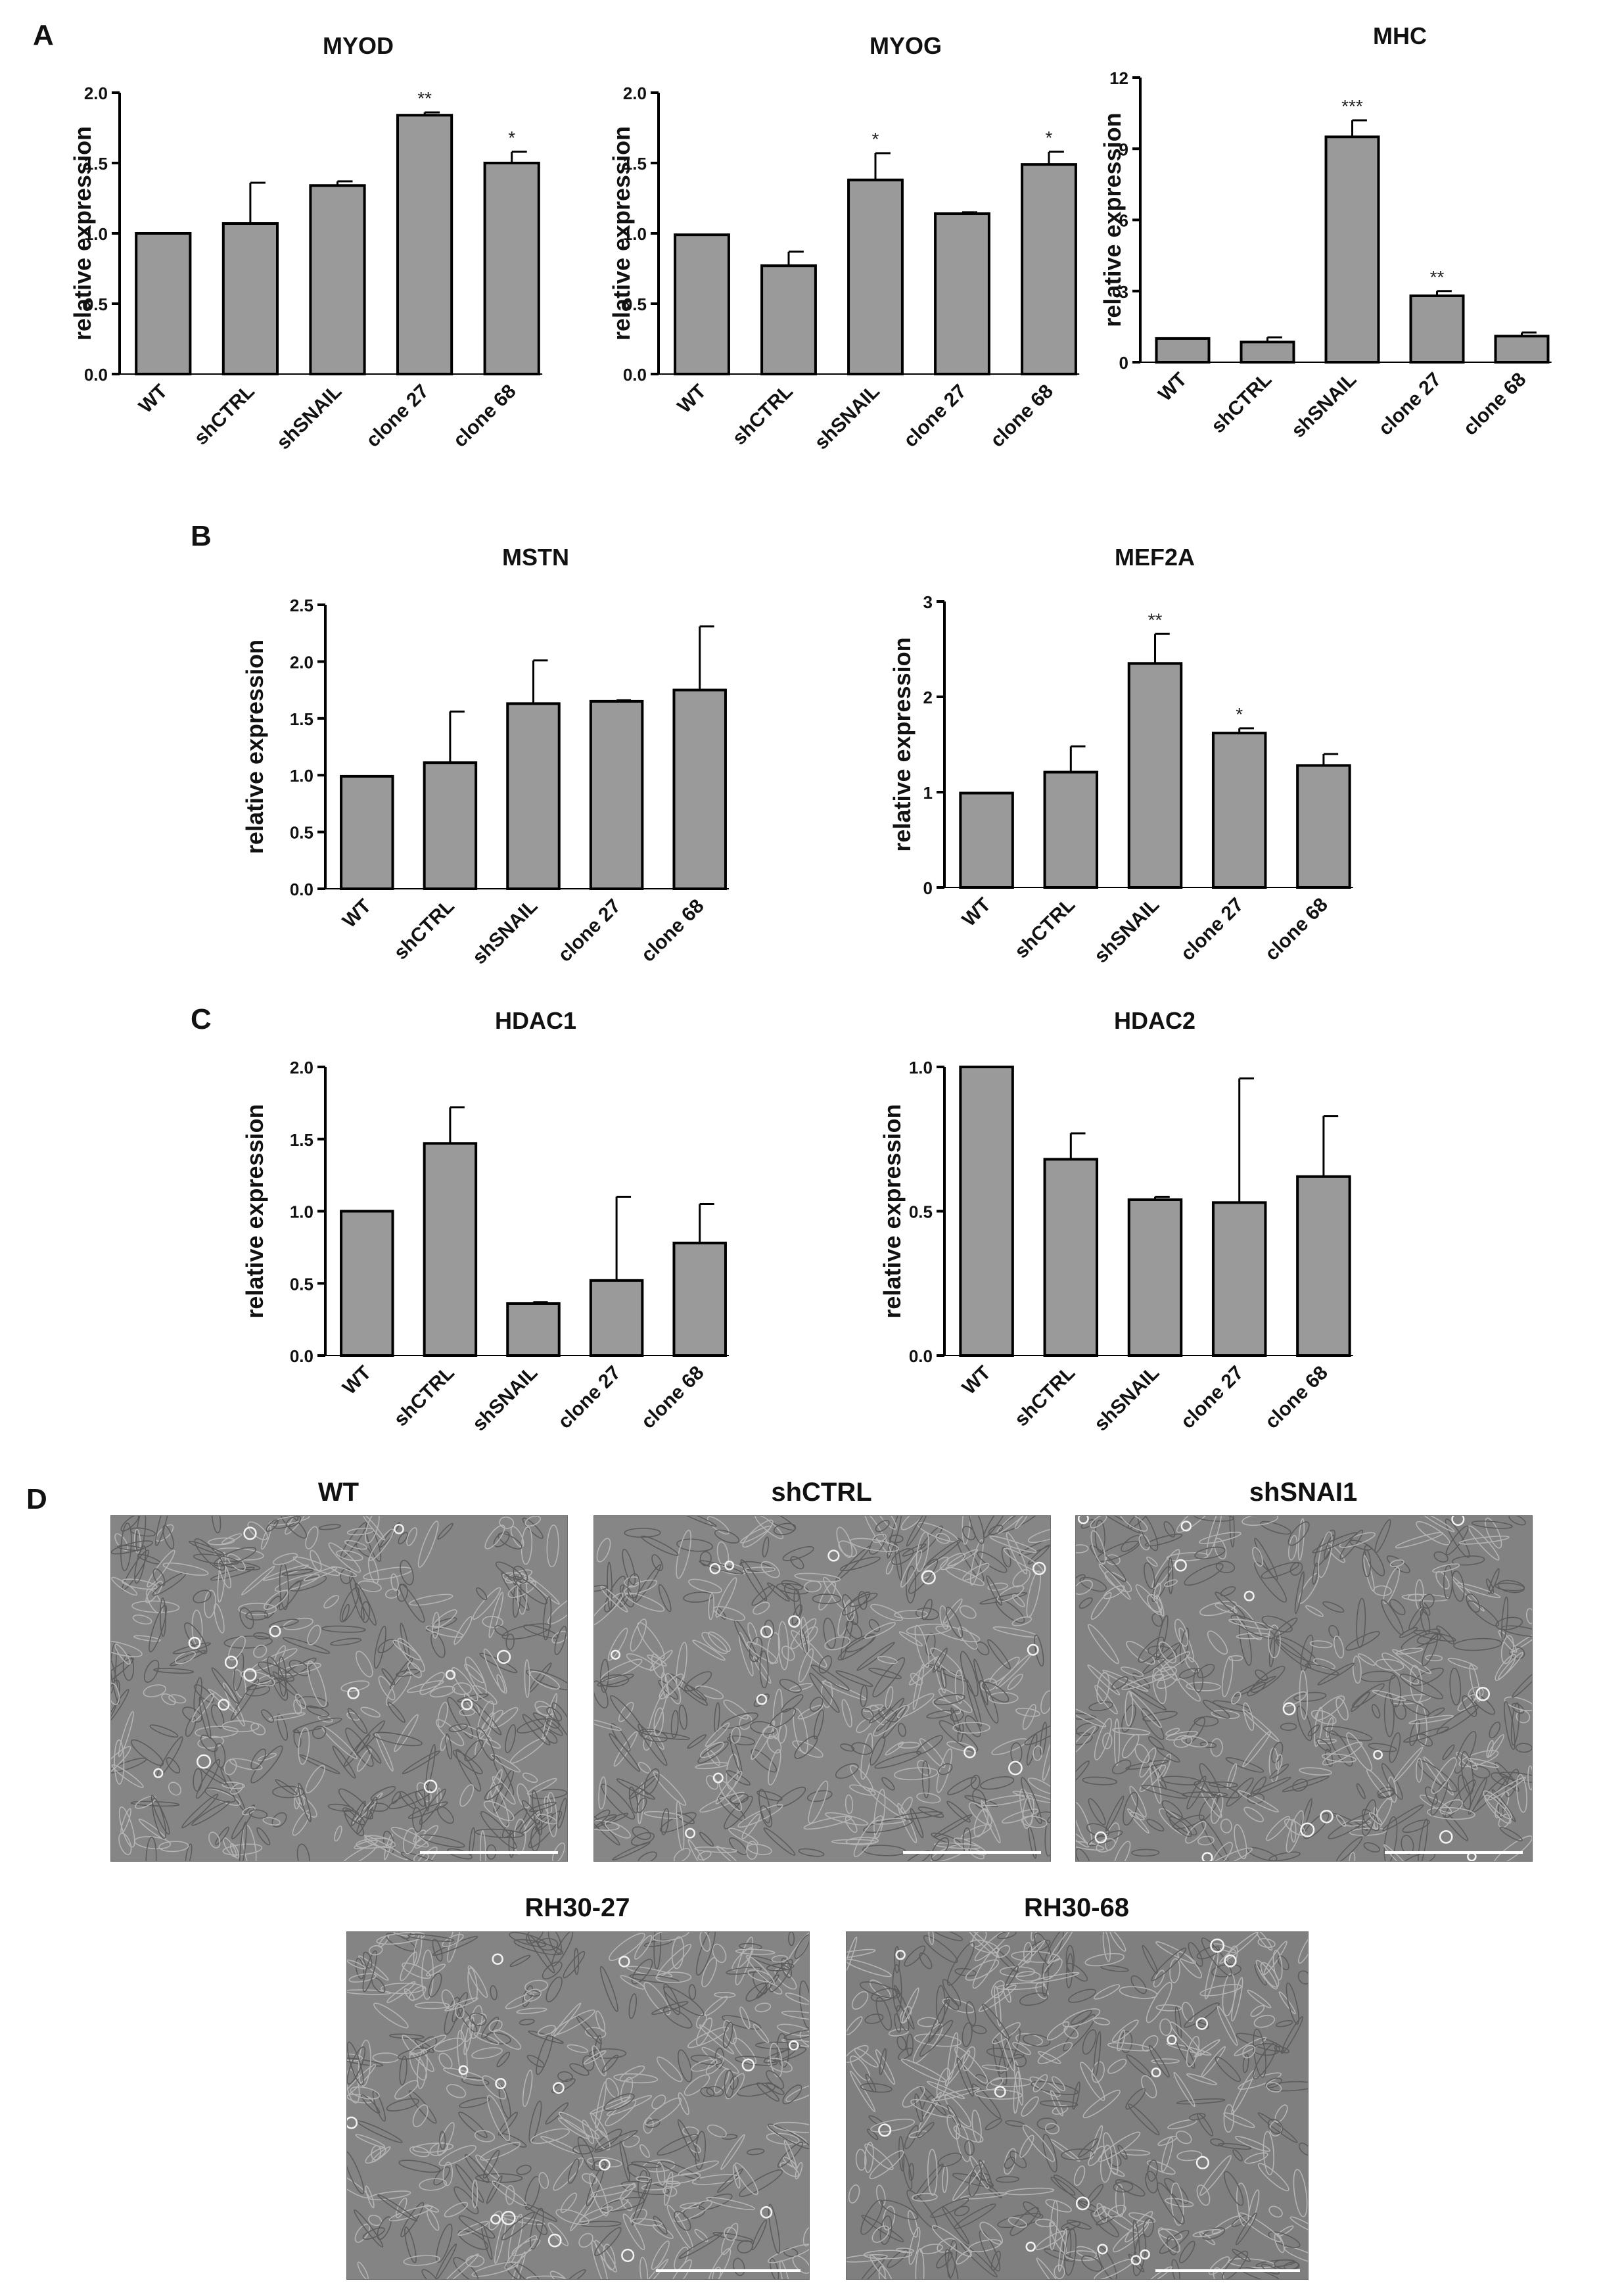  What do you see at coordinates (1100, 1837) in the screenshot?
I see `rounded-cell` at bounding box center [1100, 1837].